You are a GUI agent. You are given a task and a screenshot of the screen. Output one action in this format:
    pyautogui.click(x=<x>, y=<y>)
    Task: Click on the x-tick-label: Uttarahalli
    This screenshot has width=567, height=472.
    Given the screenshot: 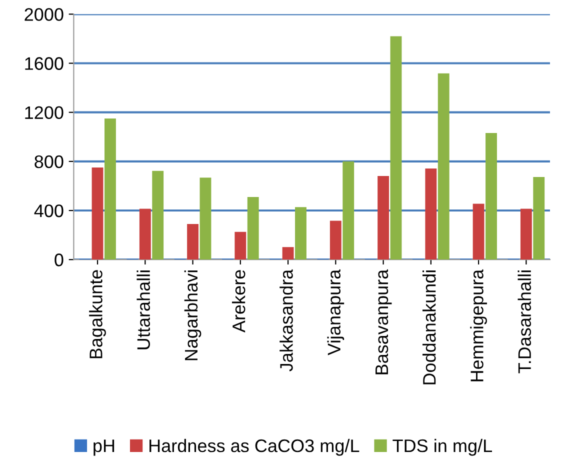 What is the action you would take?
    pyautogui.click(x=143, y=310)
    